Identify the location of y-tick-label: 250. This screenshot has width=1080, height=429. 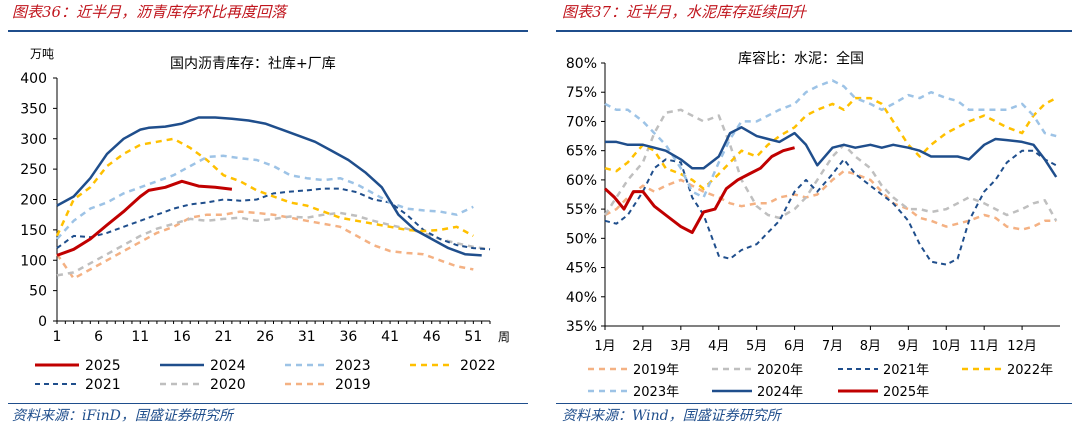
(33, 170).